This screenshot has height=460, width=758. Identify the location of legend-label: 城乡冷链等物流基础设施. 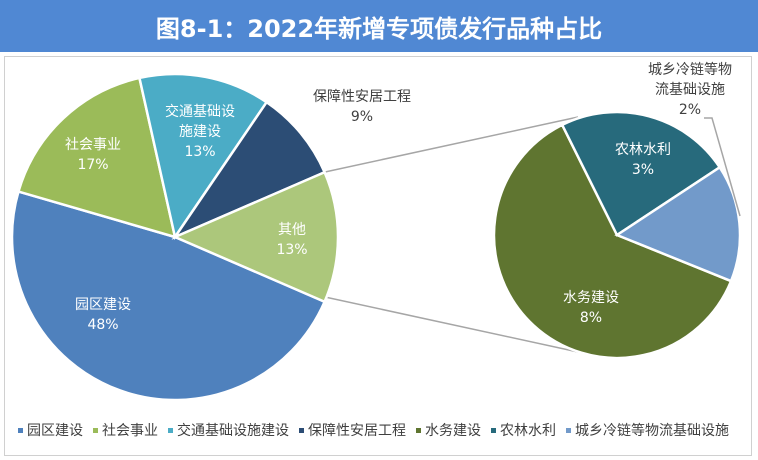
(652, 431).